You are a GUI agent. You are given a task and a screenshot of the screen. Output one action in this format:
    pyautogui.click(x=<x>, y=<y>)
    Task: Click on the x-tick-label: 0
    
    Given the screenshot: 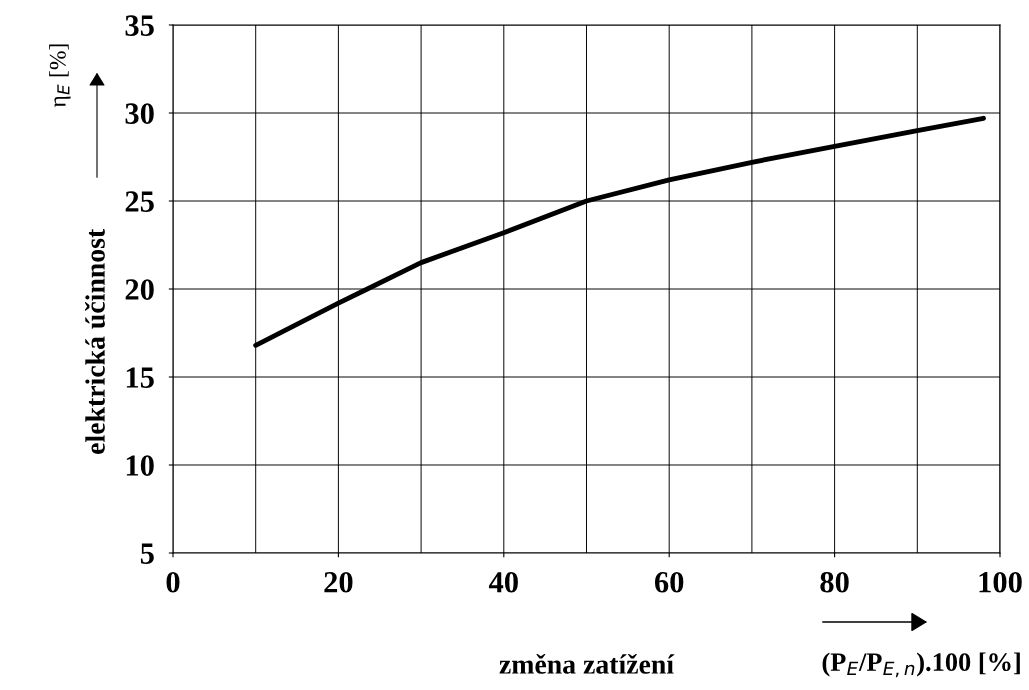 What is the action you would take?
    pyautogui.click(x=173, y=582)
    